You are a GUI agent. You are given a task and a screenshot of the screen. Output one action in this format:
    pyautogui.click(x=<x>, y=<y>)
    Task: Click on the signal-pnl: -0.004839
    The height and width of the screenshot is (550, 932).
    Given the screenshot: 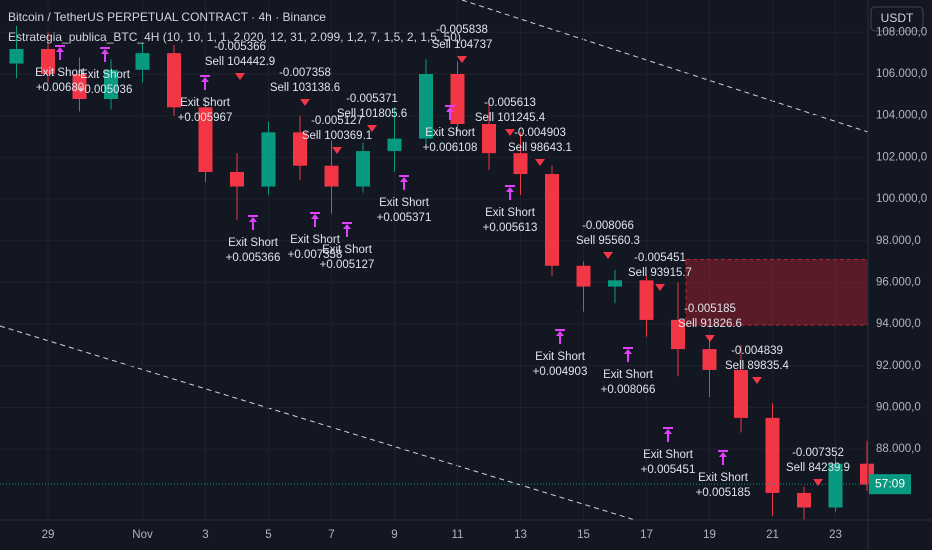 What is the action you would take?
    pyautogui.click(x=757, y=351)
    